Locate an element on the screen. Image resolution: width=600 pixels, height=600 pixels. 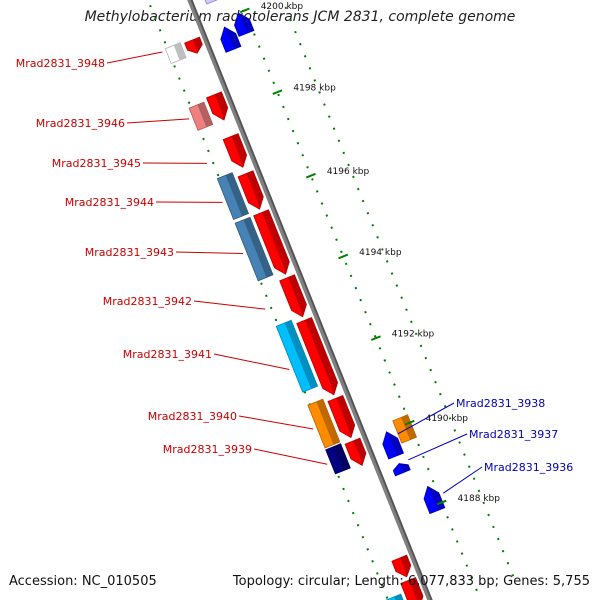
gene-label-mrad2831_3937: Mrad2831_3937 is located at coordinates (483, 444).